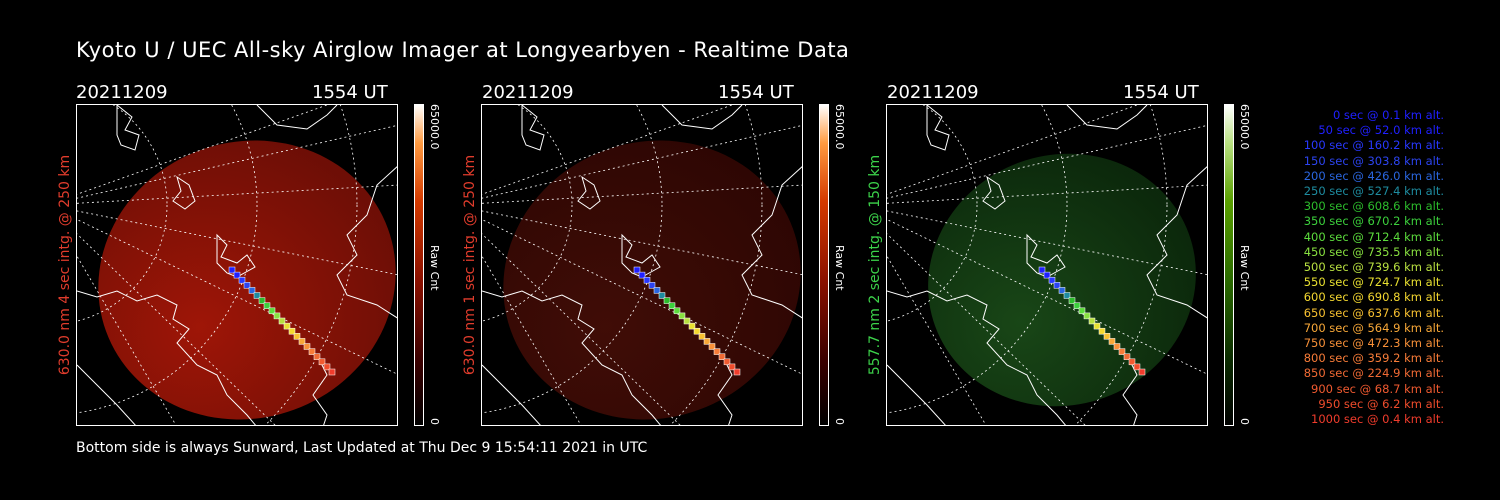 Image resolution: width=1500 pixels, height=500 pixels. I want to click on legend-entry: 950 sec @ 6.2 km alt., so click(1381, 403).